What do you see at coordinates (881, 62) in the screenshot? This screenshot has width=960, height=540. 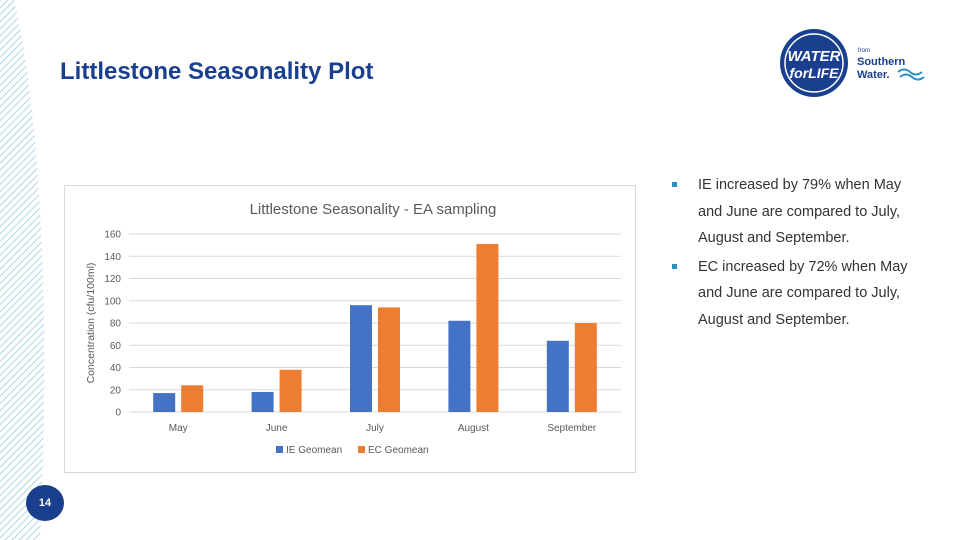 I see `logo-text-southern: Southern` at bounding box center [881, 62].